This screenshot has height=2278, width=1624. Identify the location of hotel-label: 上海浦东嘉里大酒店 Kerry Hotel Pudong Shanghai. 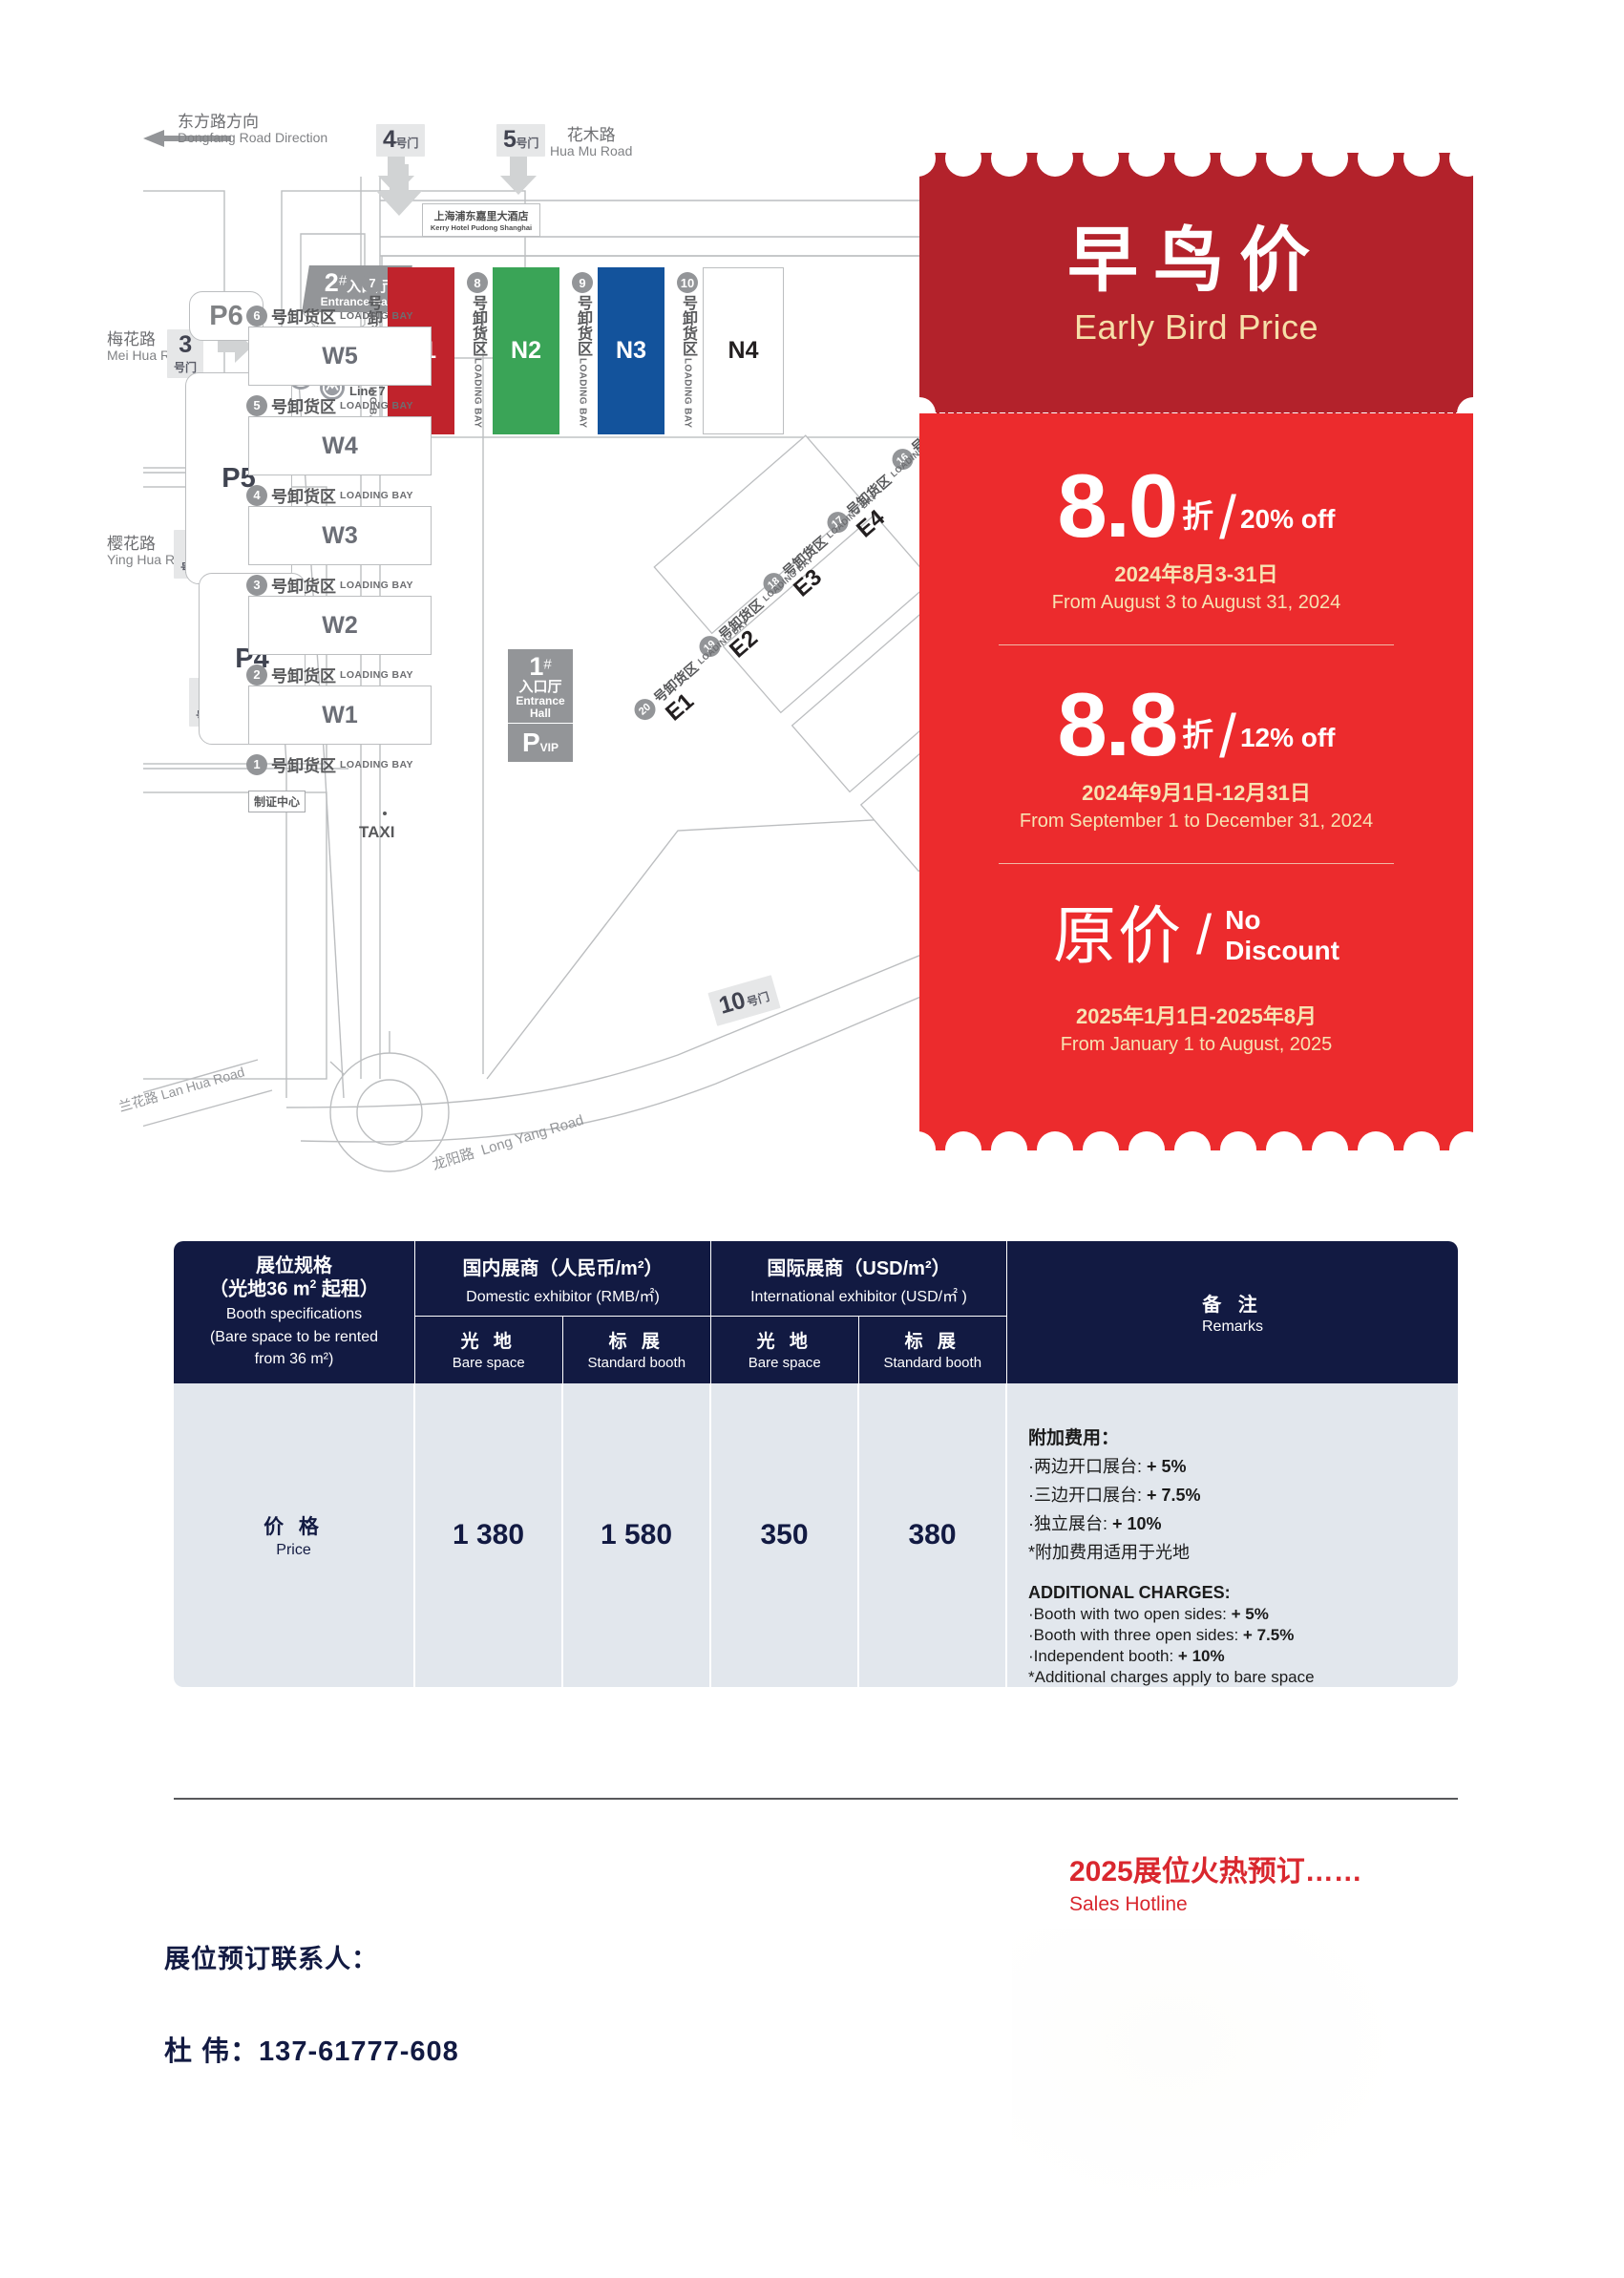
(481, 220).